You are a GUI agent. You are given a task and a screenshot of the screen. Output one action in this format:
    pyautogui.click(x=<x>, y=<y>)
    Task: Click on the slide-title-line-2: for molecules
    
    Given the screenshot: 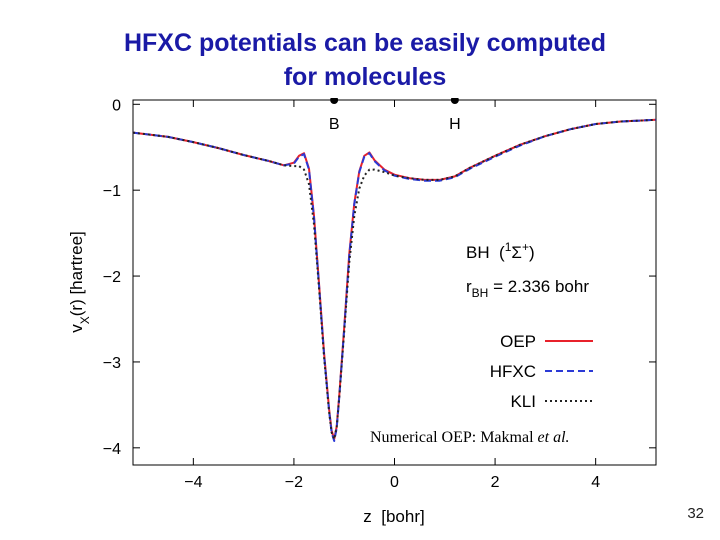 What is the action you would take?
    pyautogui.click(x=365, y=77)
    